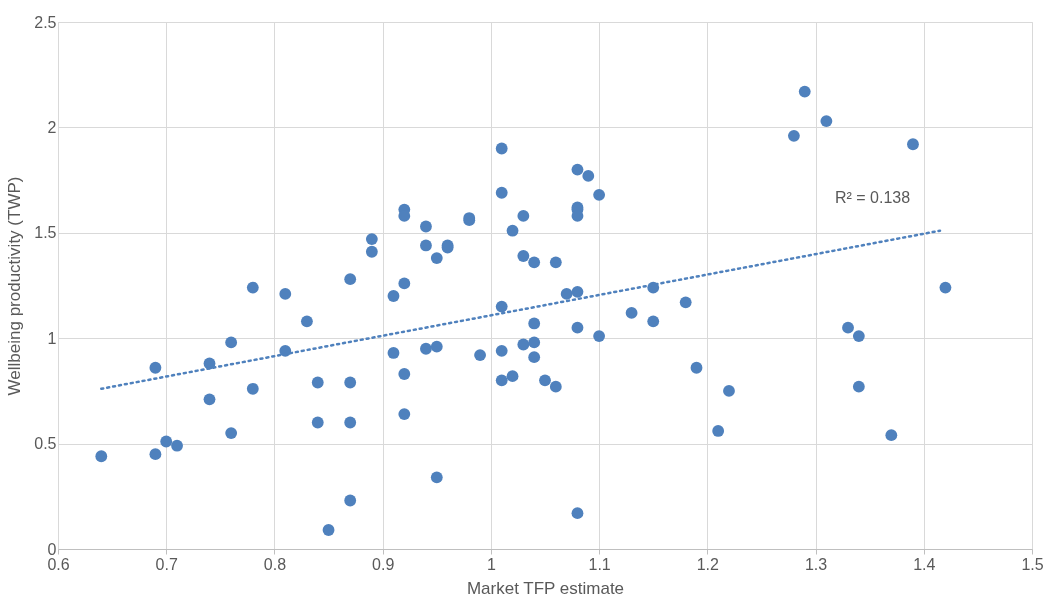 This screenshot has height=601, width=1062. Describe the element at coordinates (15, 286) in the screenshot. I see `y-axis-title: Wellbeing productivity (TWP)` at that location.